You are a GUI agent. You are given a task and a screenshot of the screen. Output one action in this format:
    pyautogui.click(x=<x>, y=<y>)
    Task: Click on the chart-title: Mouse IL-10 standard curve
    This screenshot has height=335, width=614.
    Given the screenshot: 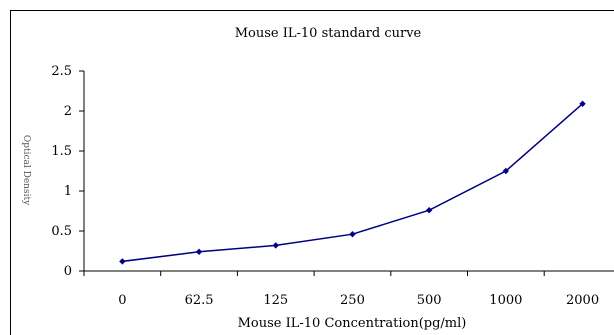 What is the action you would take?
    pyautogui.click(x=328, y=33)
    